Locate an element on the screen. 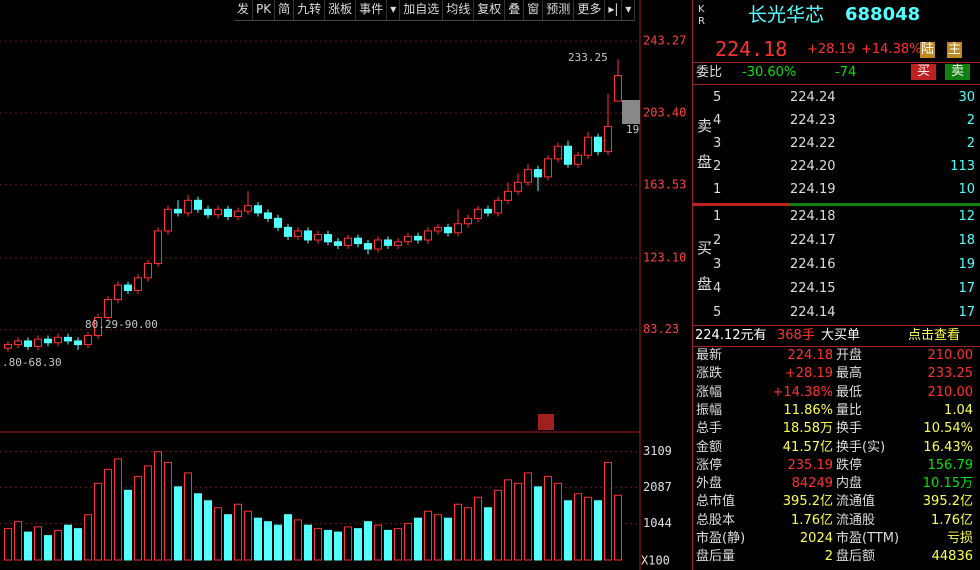 The height and width of the screenshot is (570, 980). toolbar: 发 PK 简九转 涨板 事件 ▾ 加自选 均线 复权叠窗预测 更多 ▸| ▾ is located at coordinates (435, 10).